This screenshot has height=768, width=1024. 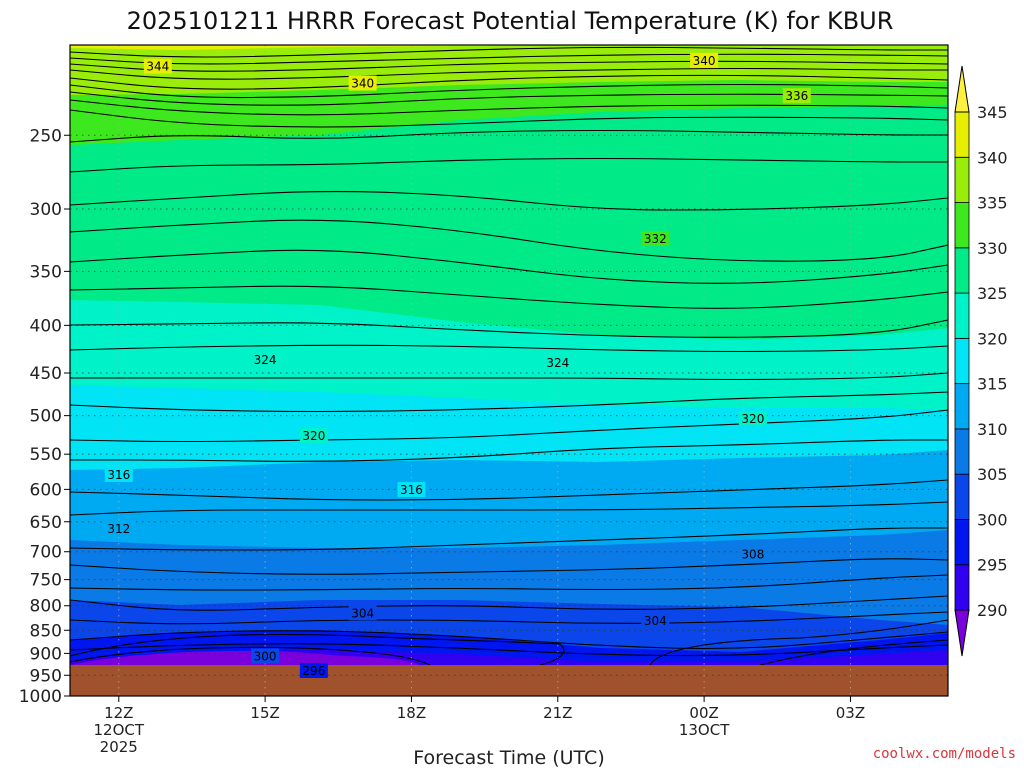 What do you see at coordinates (46, 417) in the screenshot?
I see `y-tick-label-500: 500` at bounding box center [46, 417].